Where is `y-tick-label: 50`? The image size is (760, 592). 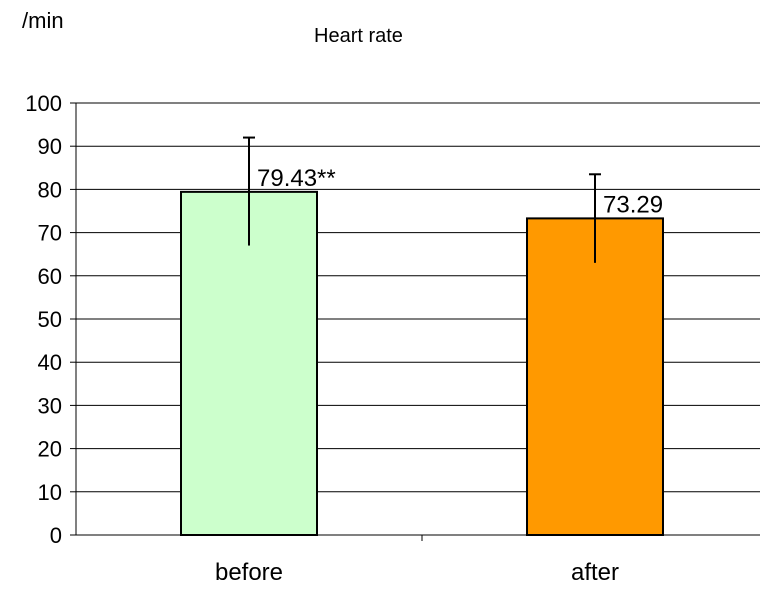
y-tick-label: 50 is located at coordinates (50, 319).